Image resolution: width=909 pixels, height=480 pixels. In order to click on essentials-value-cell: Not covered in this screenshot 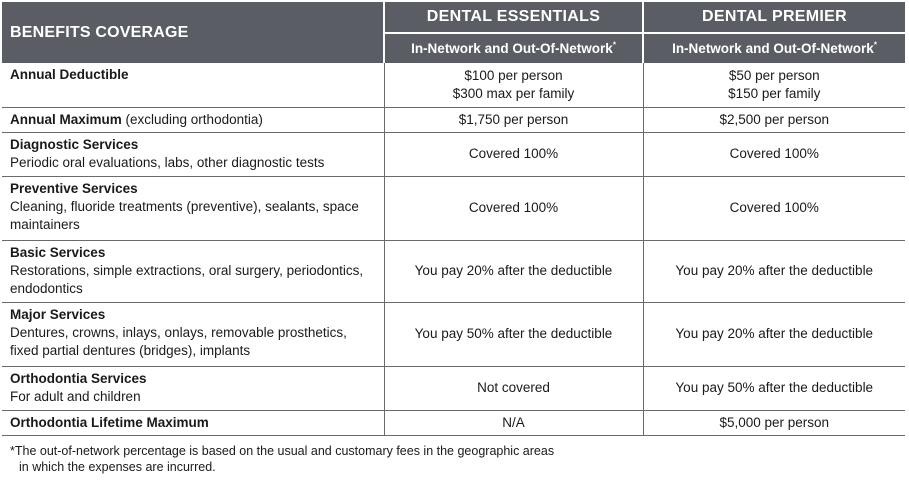, I will do `click(513, 388)`.